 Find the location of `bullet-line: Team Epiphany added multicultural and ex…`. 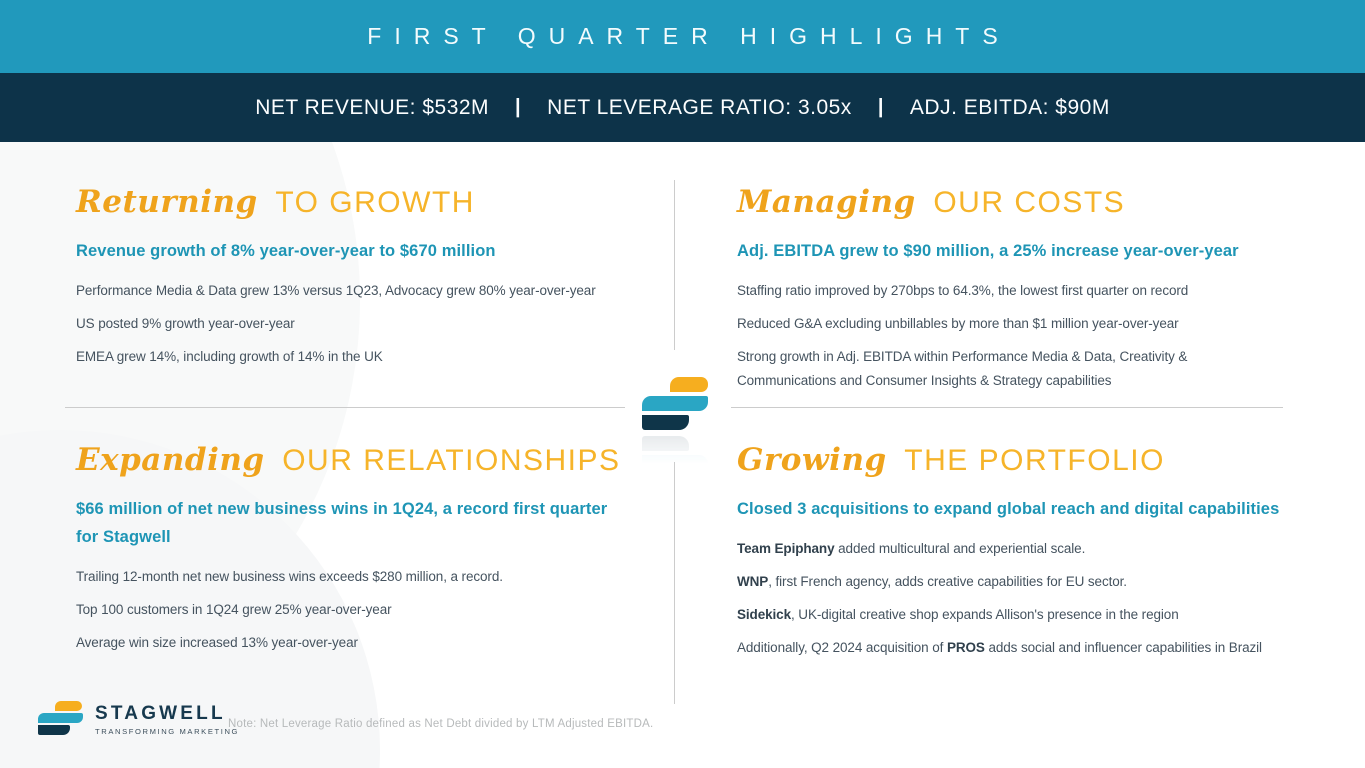

bullet-line: Team Epiphany added multicultural and ex… is located at coordinates (911, 548).